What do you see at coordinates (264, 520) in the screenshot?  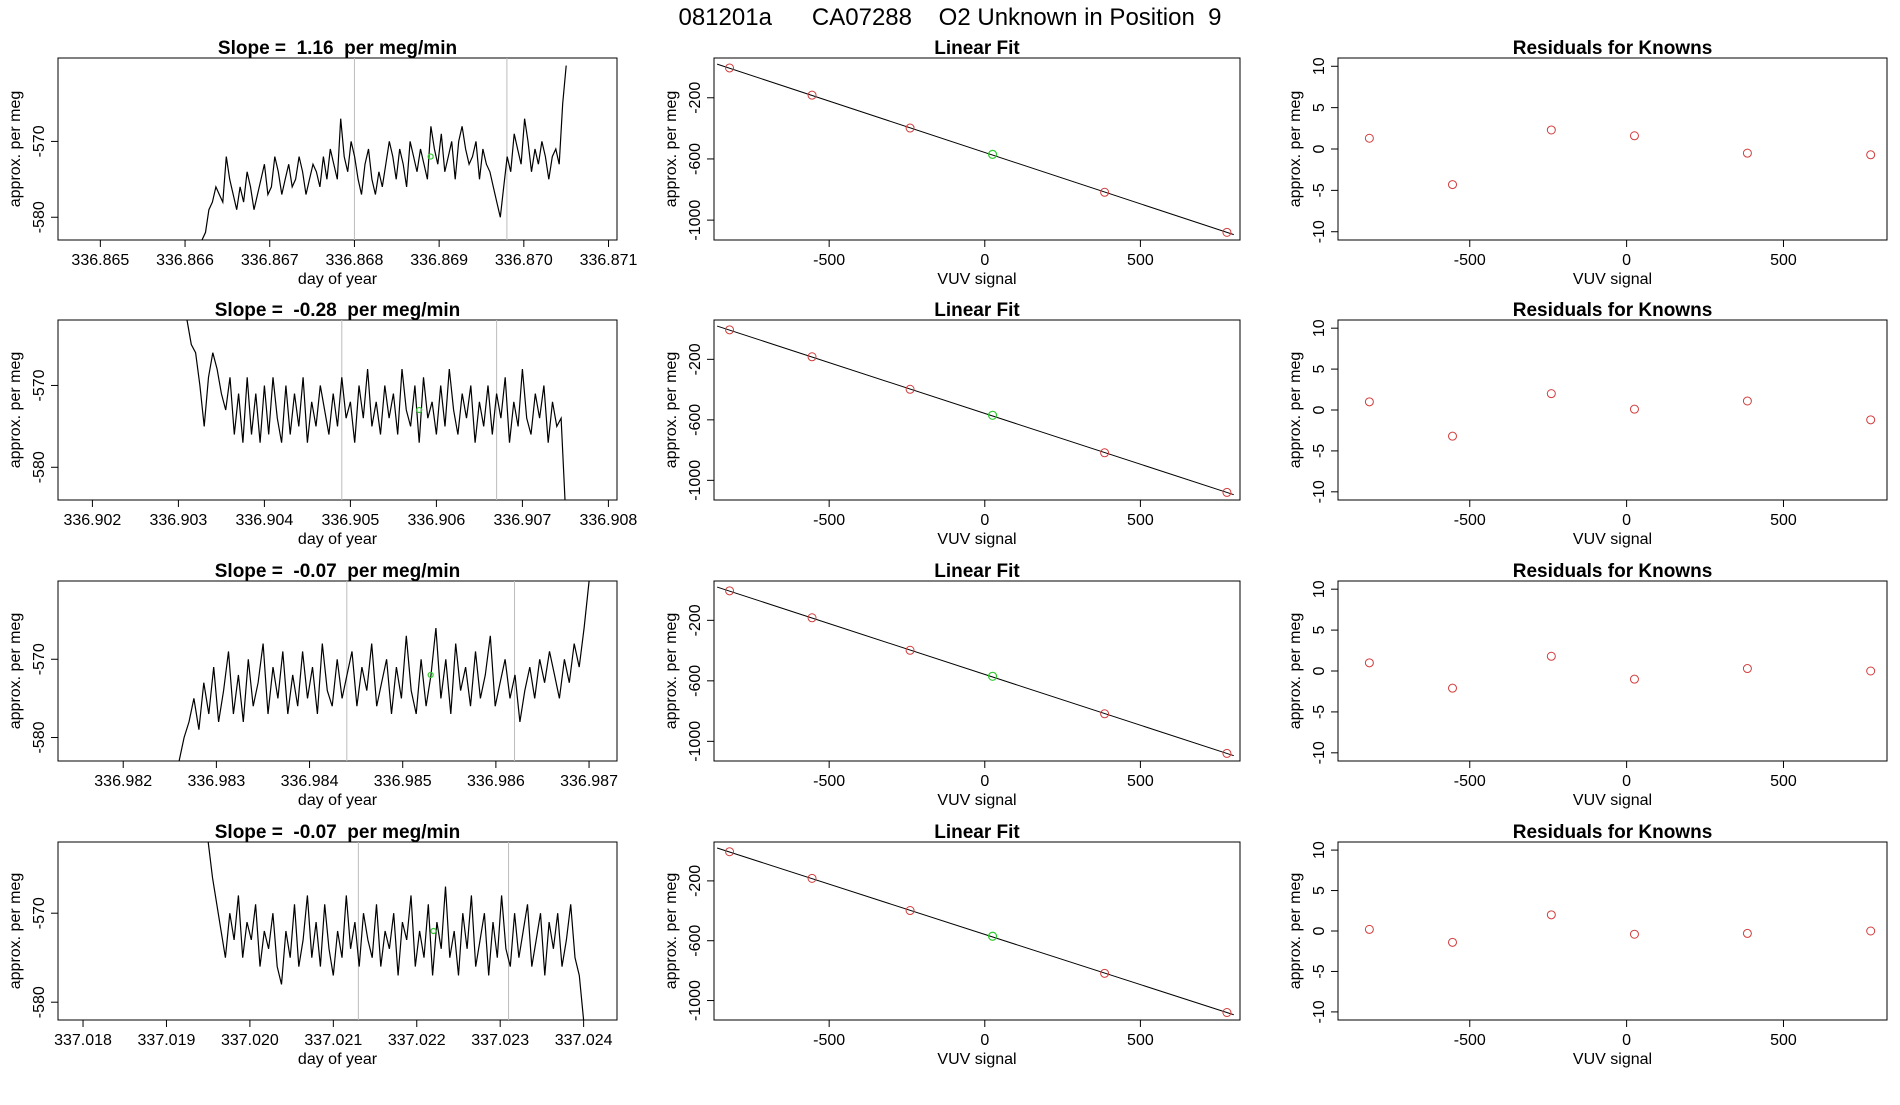 I see `x-tick-label: 336.904` at bounding box center [264, 520].